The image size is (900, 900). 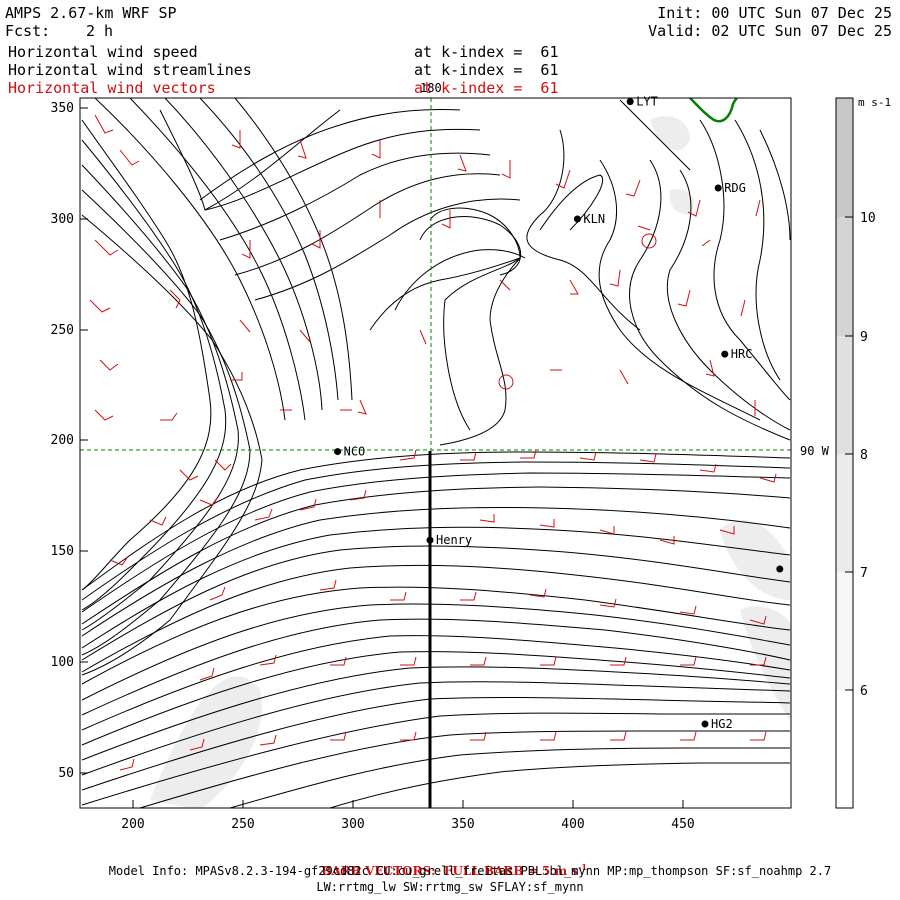 What do you see at coordinates (647, 102) in the screenshot?
I see `station-label: LYT` at bounding box center [647, 102].